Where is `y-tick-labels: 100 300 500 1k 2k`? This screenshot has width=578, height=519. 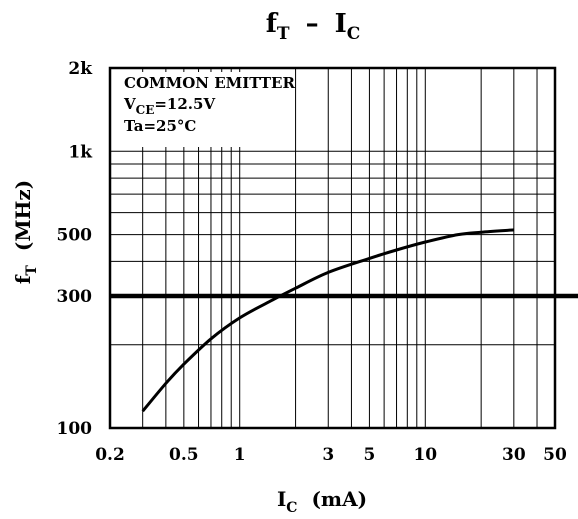
y-tick-labels: 100 300 500 1k 2k is located at coordinates (75, 249).